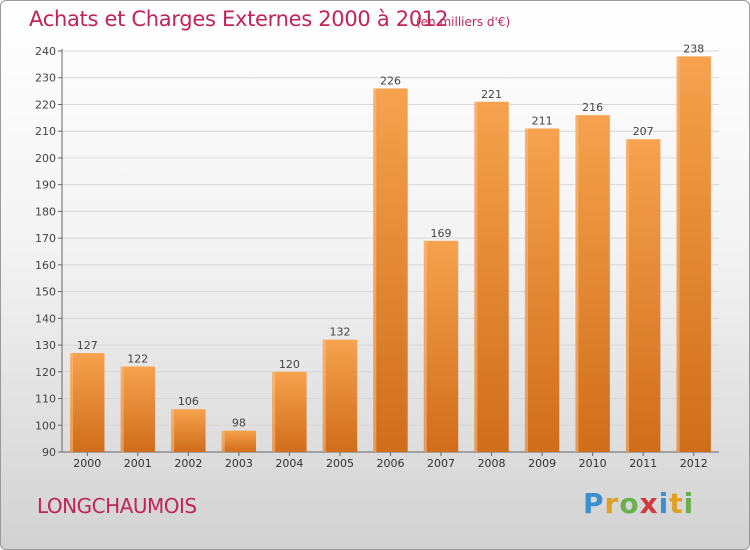 The image size is (750, 550). Describe the element at coordinates (117, 506) in the screenshot. I see `place-name: LONGCHAUMOIS` at that location.